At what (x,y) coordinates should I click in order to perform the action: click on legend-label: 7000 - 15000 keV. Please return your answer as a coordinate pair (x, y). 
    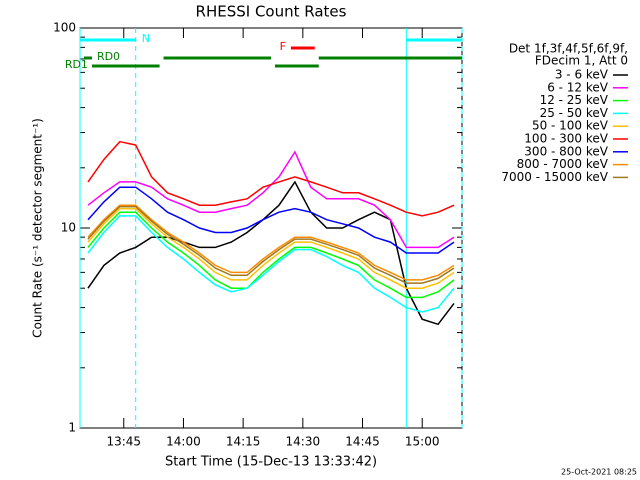
    Looking at the image, I should click on (554, 177).